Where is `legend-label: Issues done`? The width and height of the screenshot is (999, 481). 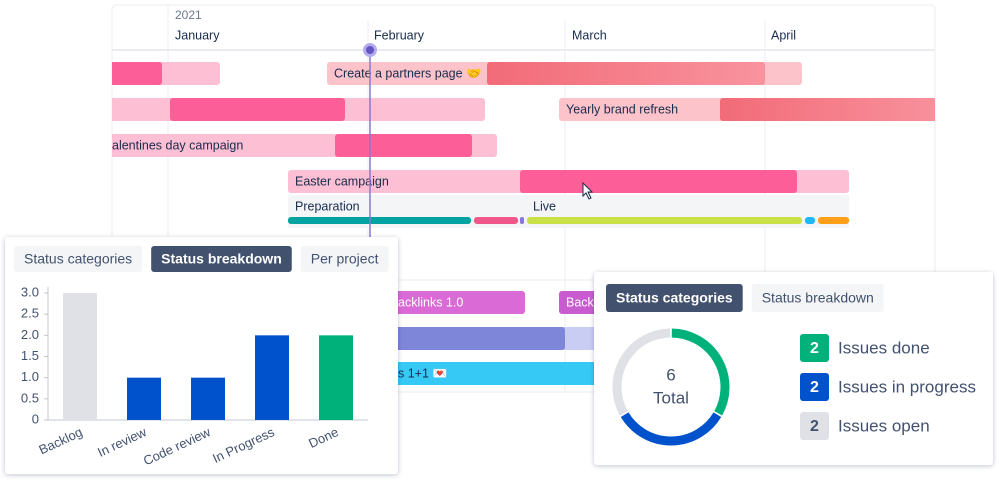 legend-label: Issues done is located at coordinates (884, 347).